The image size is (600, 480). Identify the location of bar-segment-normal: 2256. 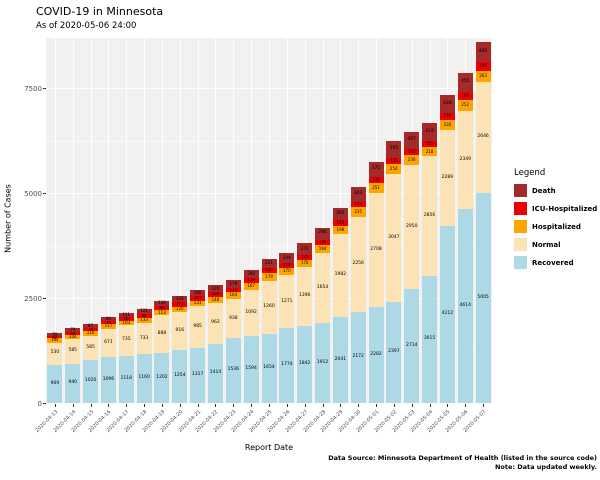
(358, 264).